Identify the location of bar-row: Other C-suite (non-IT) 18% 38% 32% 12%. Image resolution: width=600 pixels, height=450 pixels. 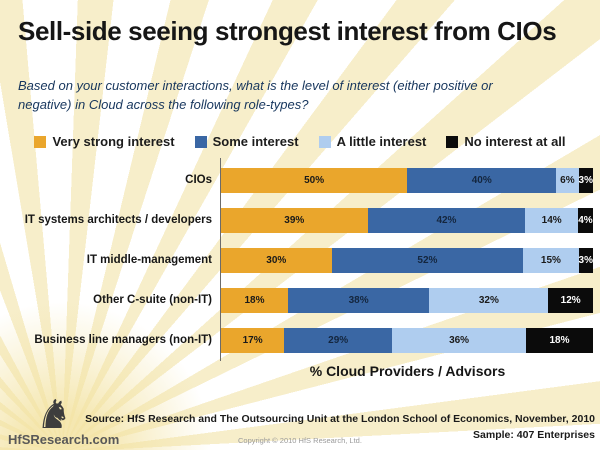
(301, 300).